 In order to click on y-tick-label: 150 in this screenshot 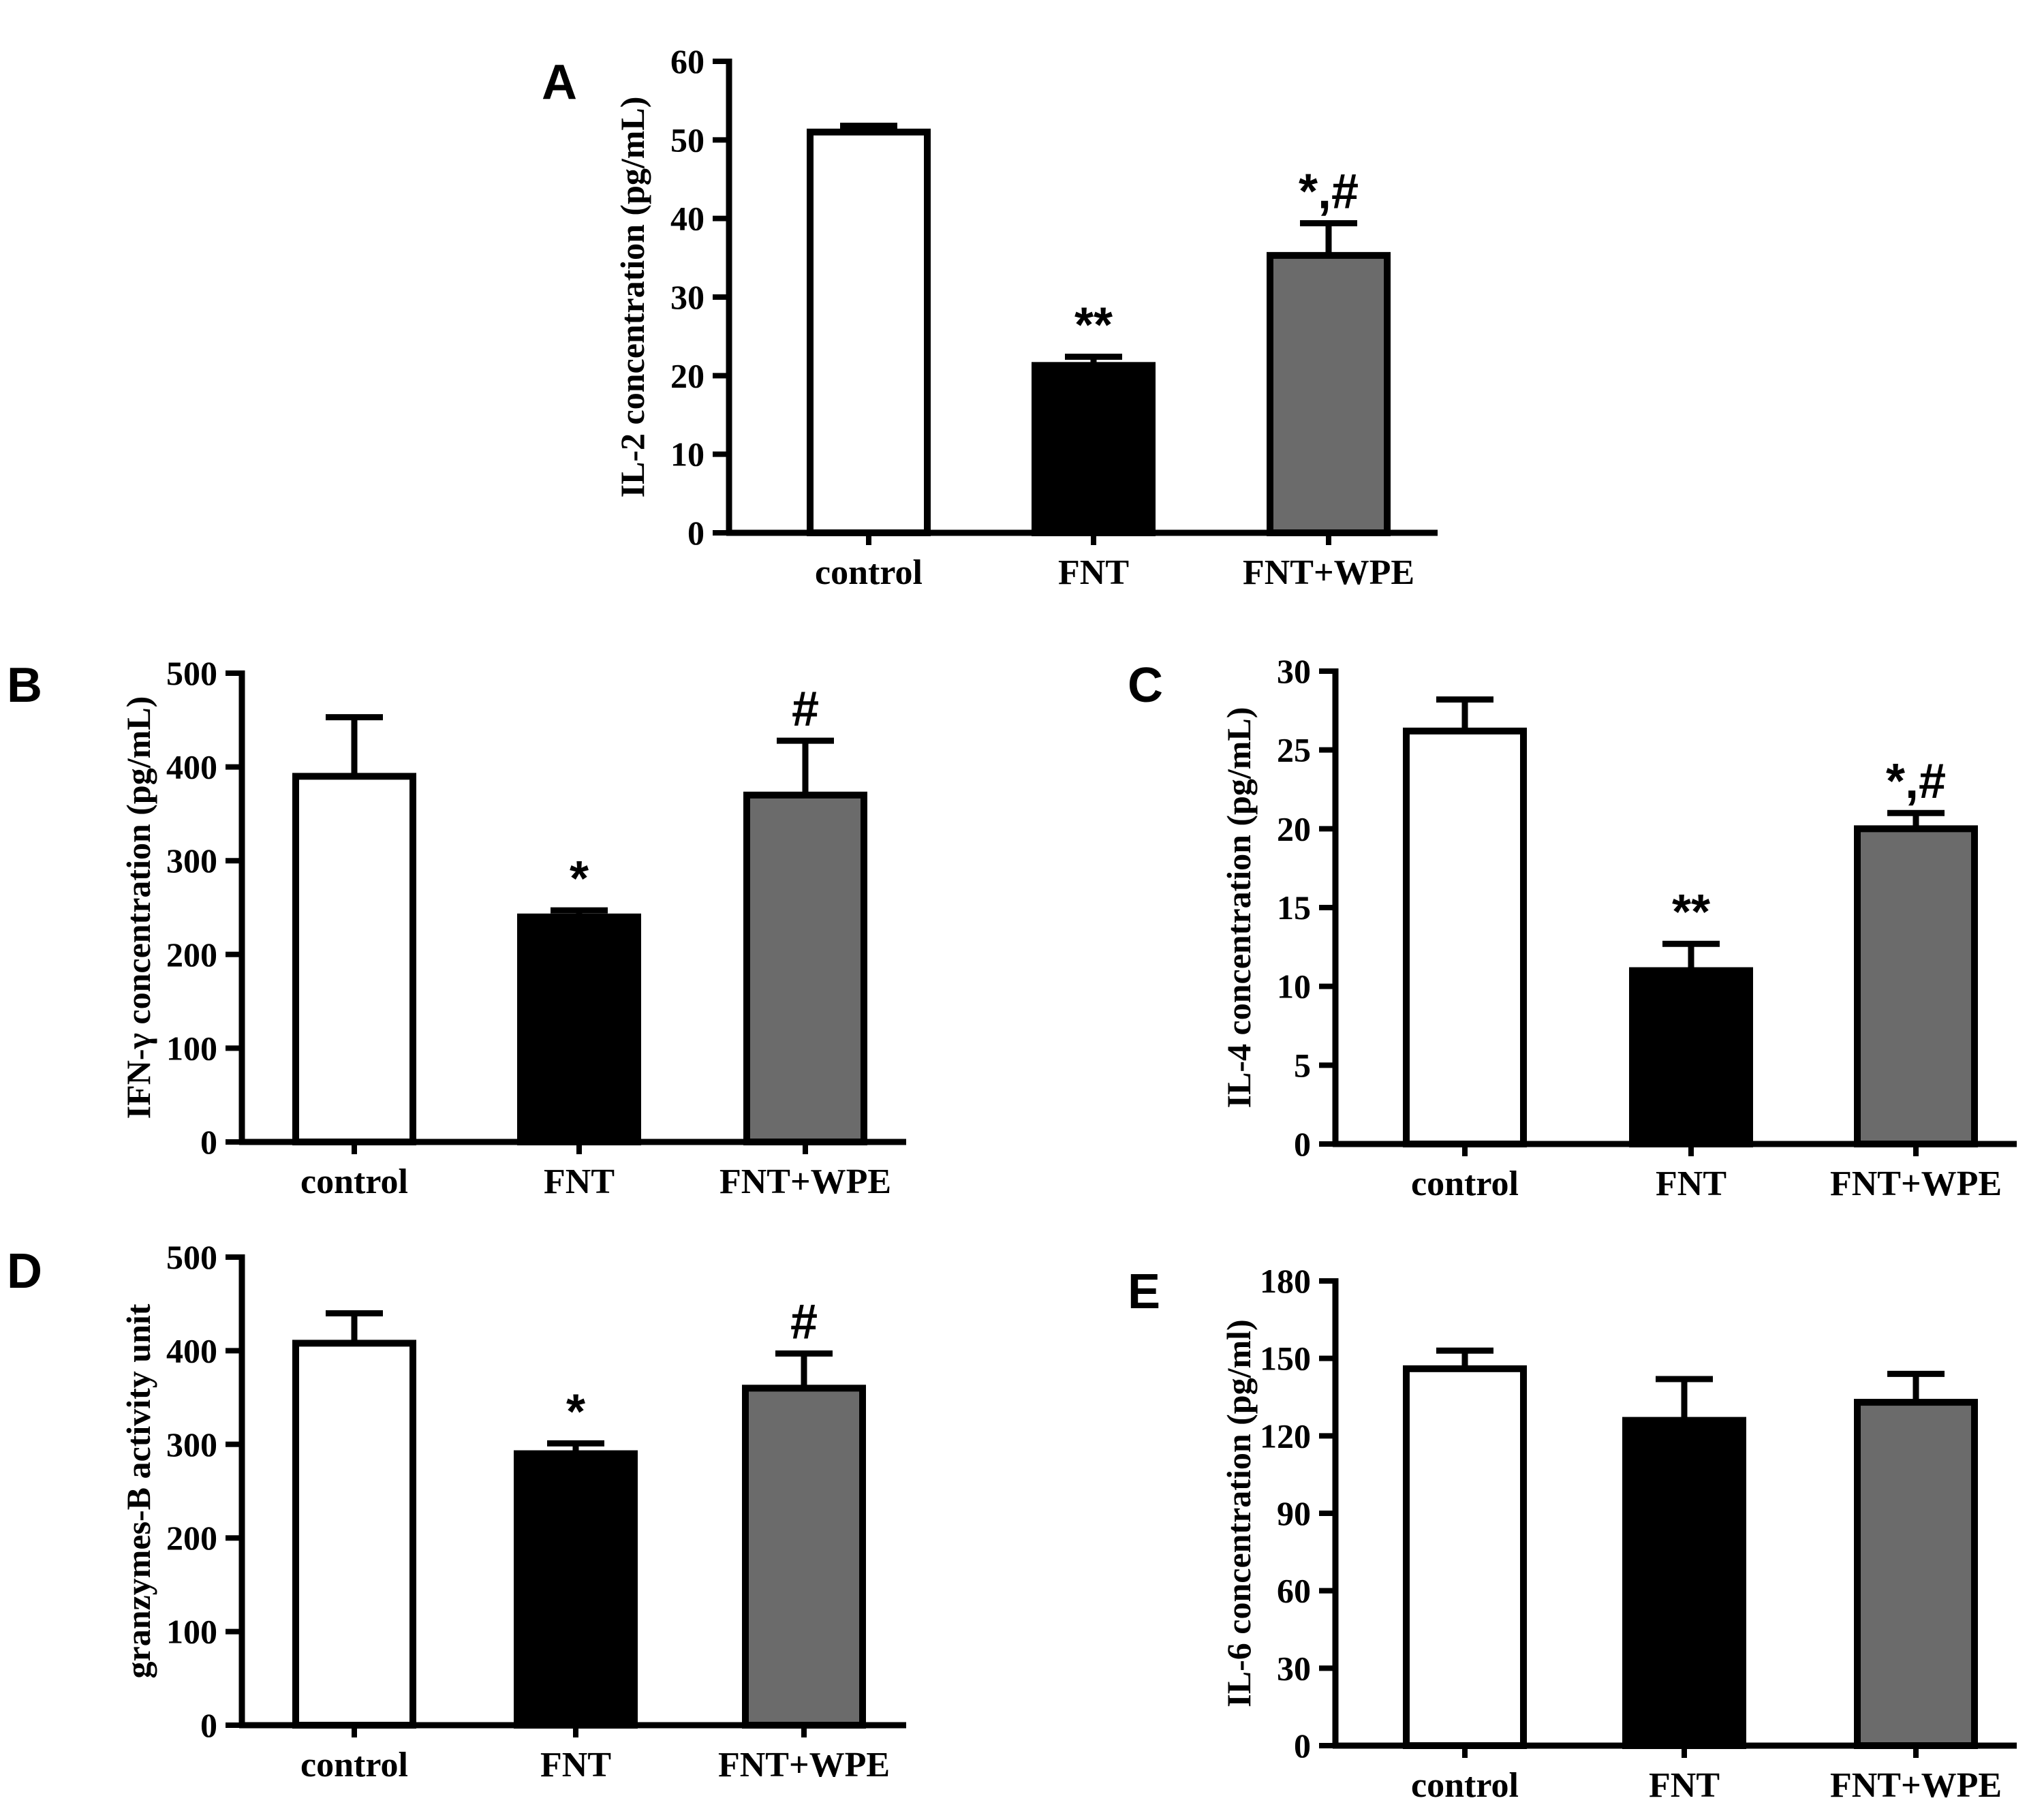, I will do `click(1285, 1359)`.